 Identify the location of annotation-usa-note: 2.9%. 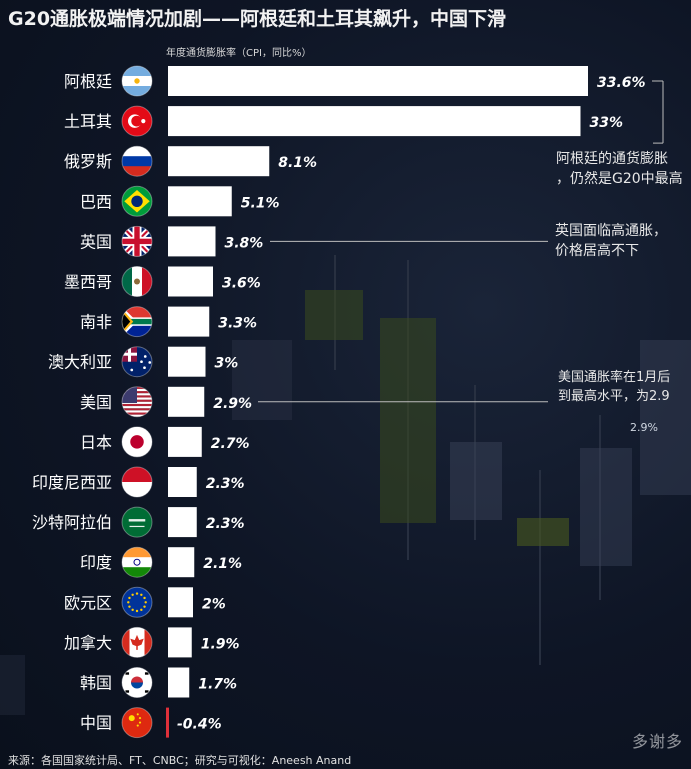
(644, 427).